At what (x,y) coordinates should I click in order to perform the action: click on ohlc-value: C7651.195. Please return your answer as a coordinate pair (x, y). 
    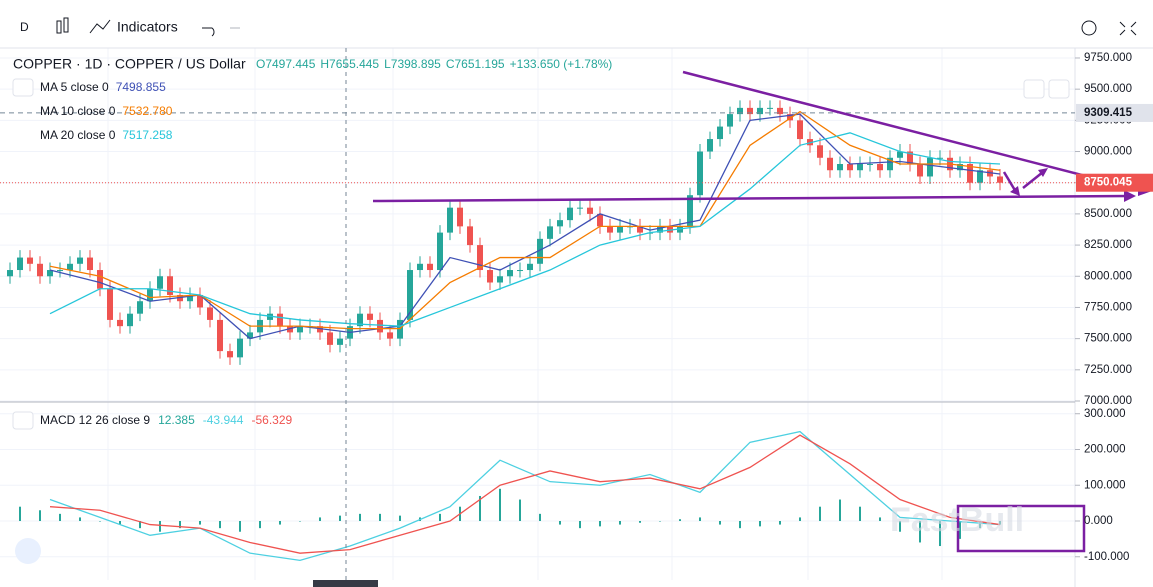
    Looking at the image, I should click on (475, 64).